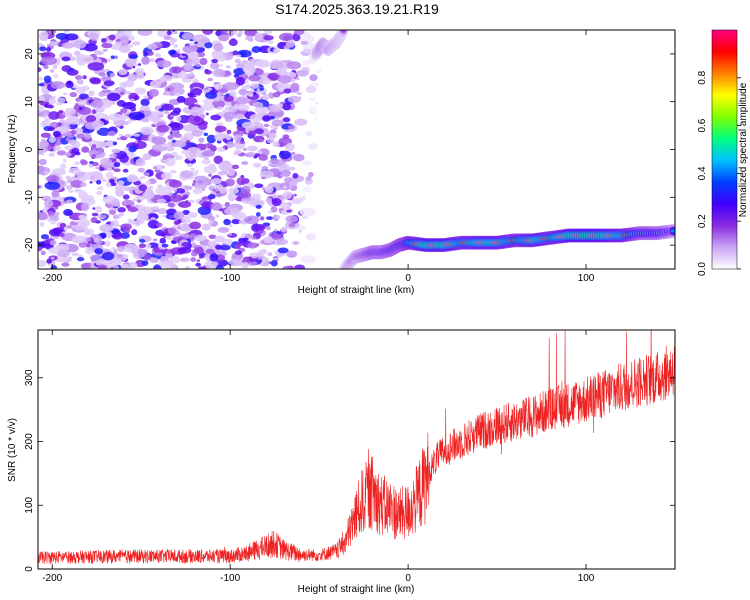 The height and width of the screenshot is (600, 750). Describe the element at coordinates (29, 569) in the screenshot. I see `snr-y-tick-label: 0` at that location.